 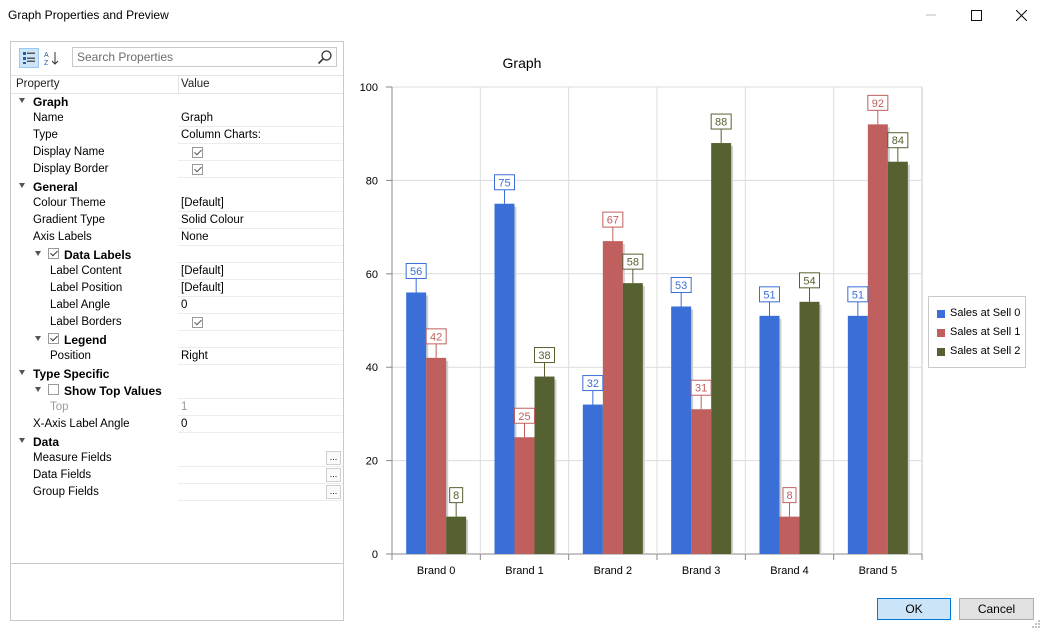 What do you see at coordinates (46, 55) in the screenshot?
I see `svg-text: A` at bounding box center [46, 55].